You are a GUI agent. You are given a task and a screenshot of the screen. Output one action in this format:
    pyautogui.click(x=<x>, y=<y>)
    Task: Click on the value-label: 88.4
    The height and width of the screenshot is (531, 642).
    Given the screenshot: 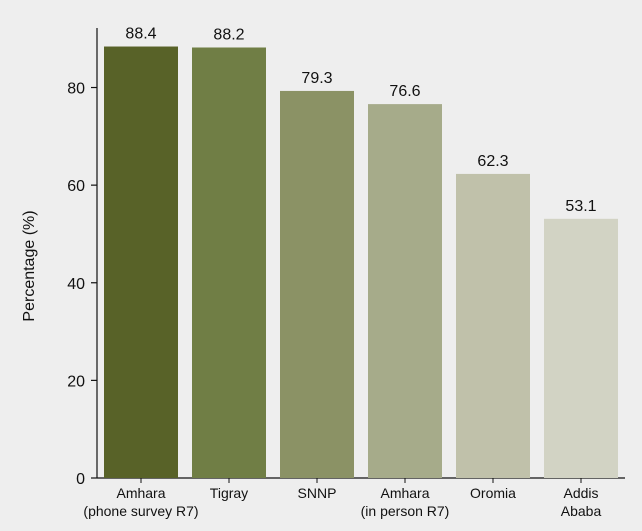 What is the action you would take?
    pyautogui.click(x=140, y=34)
    